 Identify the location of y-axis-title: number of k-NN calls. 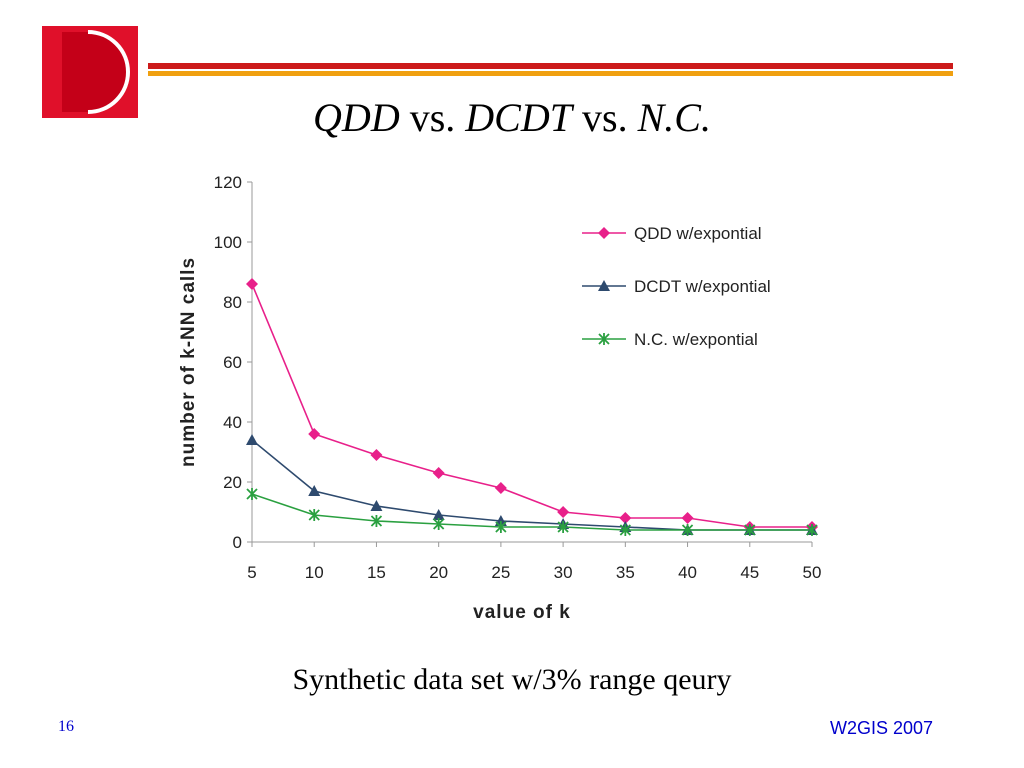
(188, 362).